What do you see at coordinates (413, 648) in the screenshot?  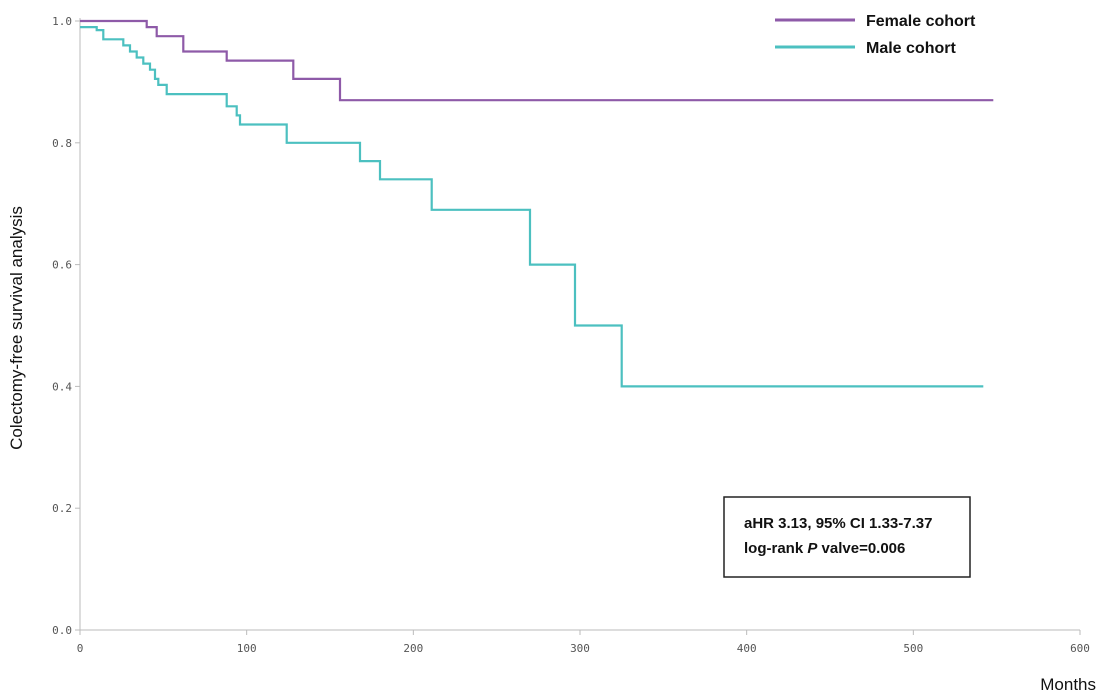 I see `x-tick-label: 200` at bounding box center [413, 648].